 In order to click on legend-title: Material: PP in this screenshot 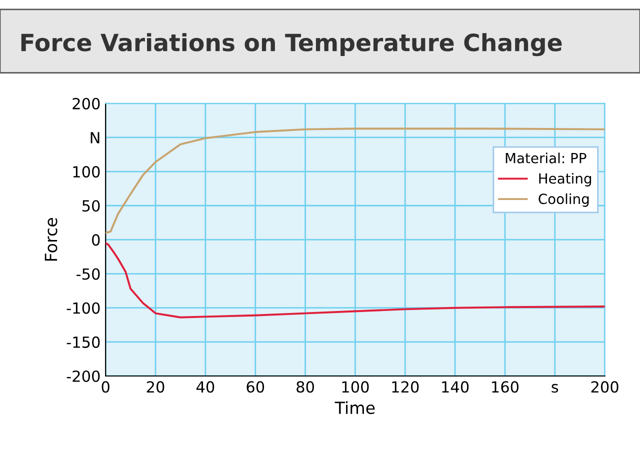, I will do `click(546, 158)`.